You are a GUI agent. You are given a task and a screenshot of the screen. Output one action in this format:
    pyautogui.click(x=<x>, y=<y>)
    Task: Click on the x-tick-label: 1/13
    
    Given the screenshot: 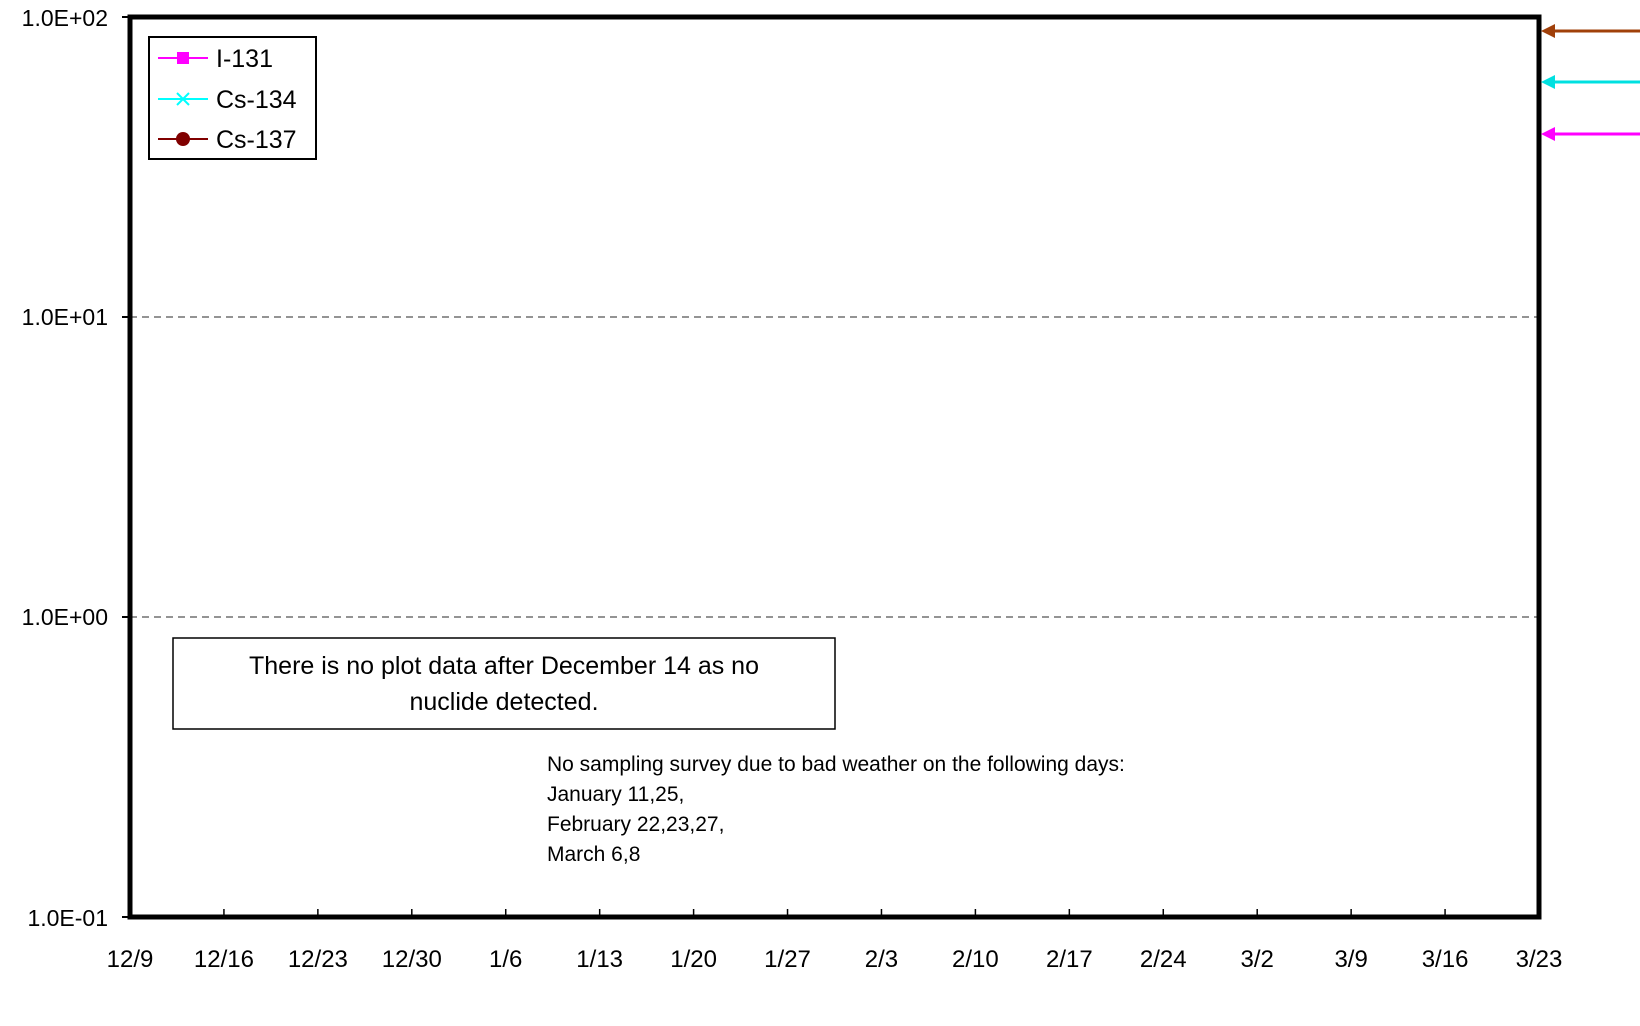 What is the action you would take?
    pyautogui.click(x=599, y=959)
    